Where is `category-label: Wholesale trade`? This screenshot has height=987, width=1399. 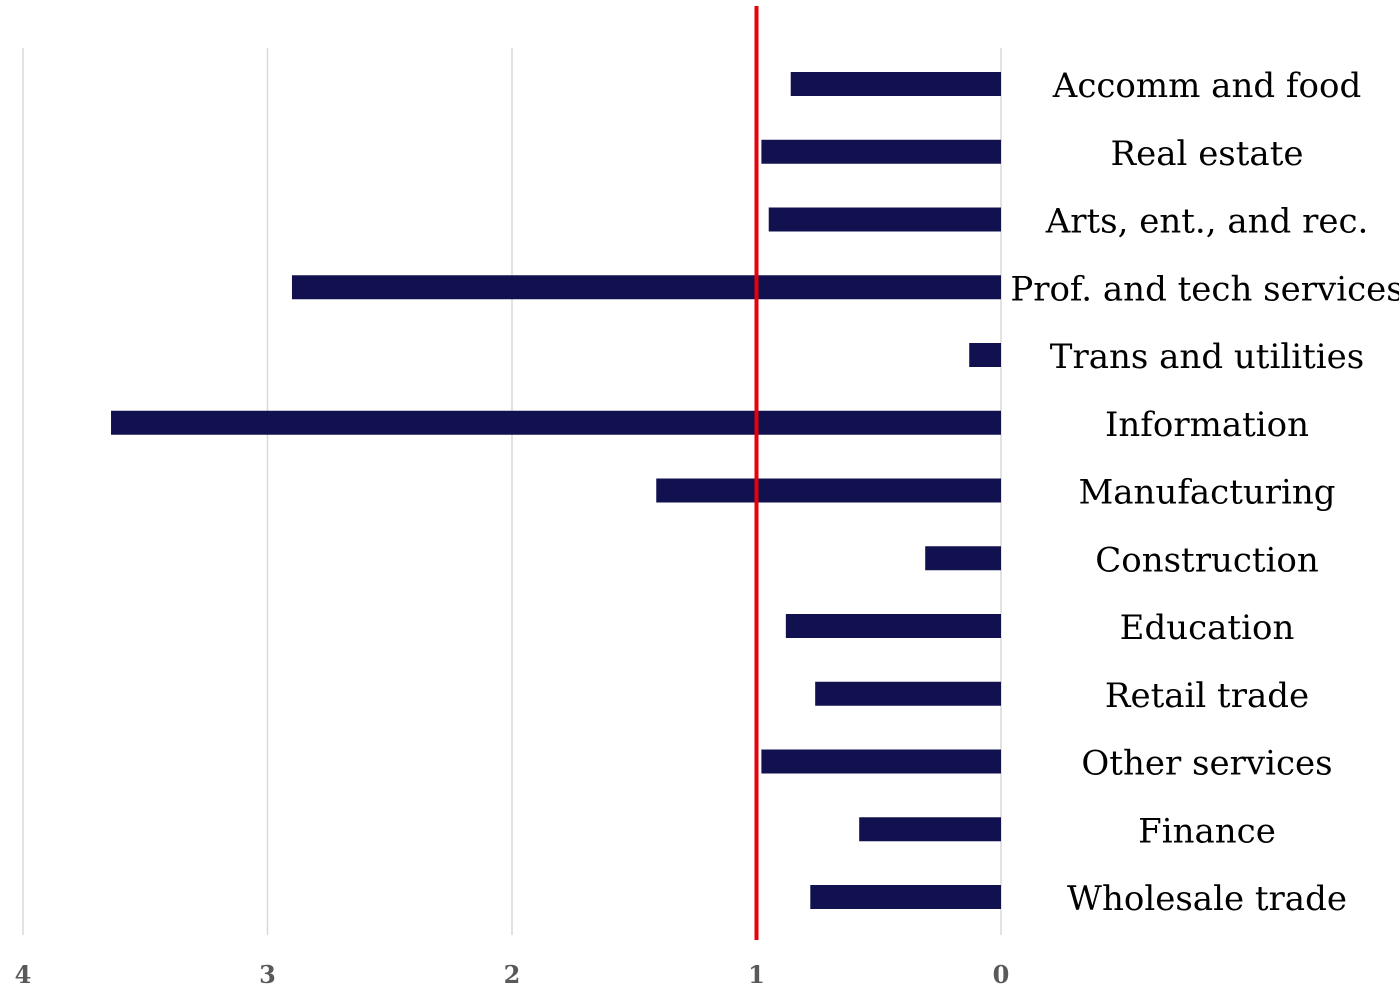
category-label: Wholesale trade is located at coordinates (1207, 899).